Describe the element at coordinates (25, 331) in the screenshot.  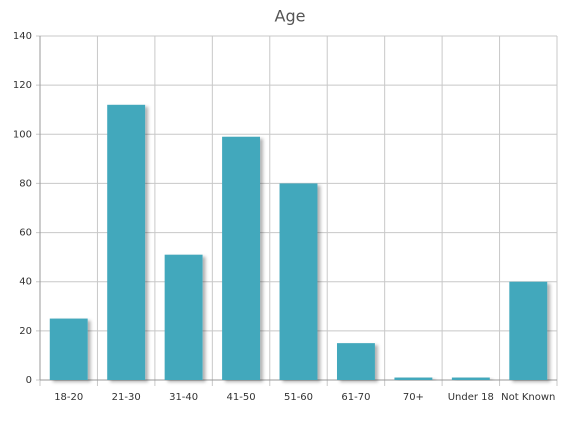
I see `y-tick-label: 20` at that location.